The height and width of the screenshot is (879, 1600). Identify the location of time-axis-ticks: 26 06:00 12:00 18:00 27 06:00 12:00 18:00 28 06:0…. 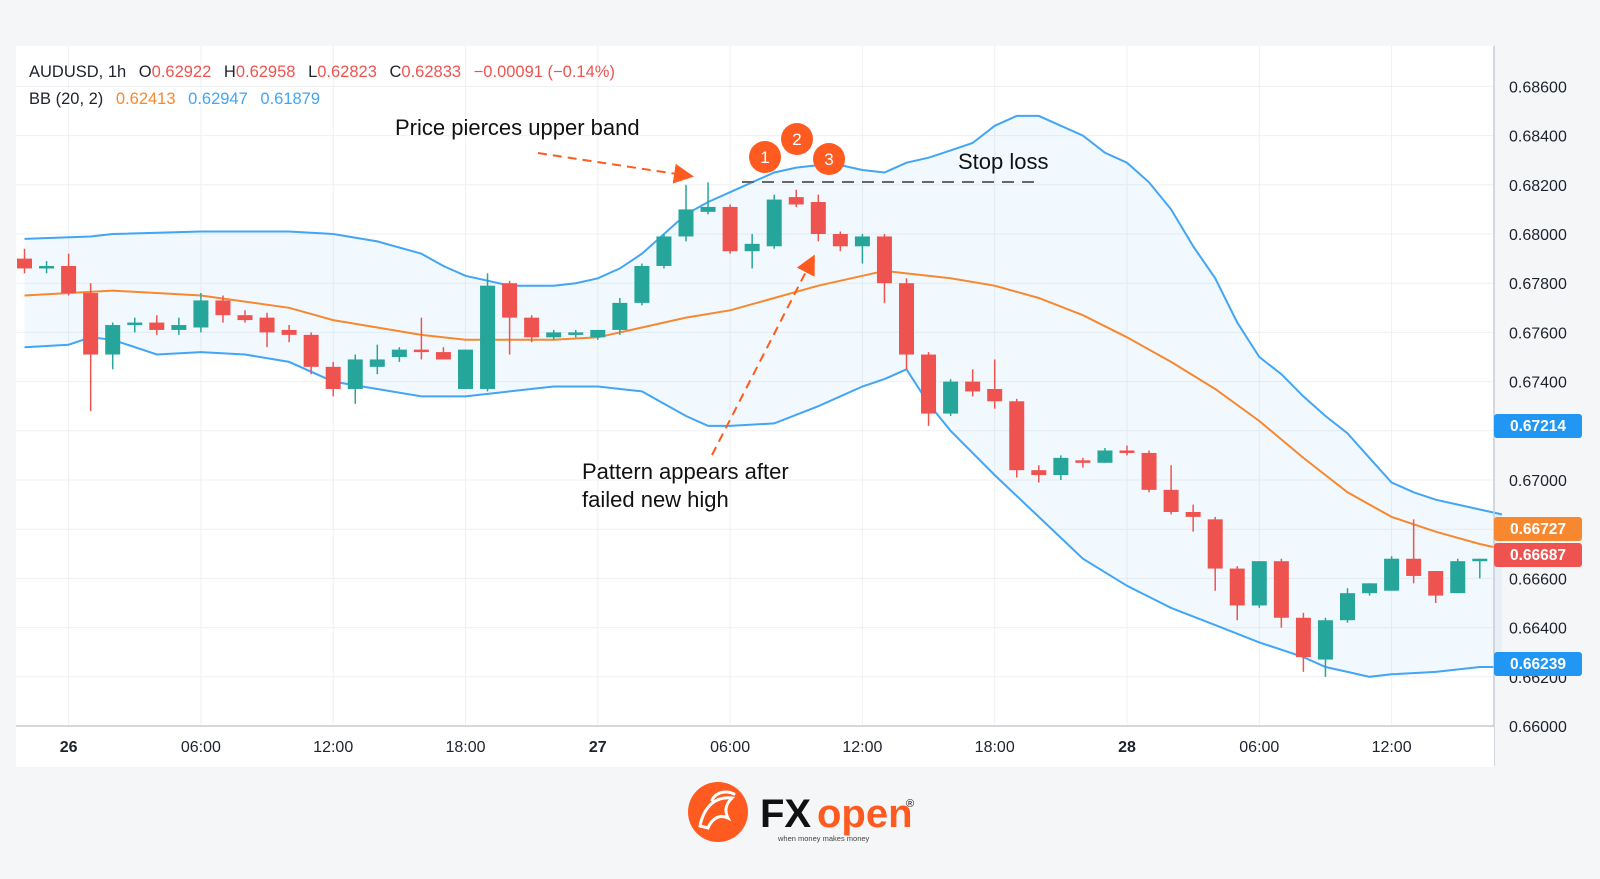
(736, 747).